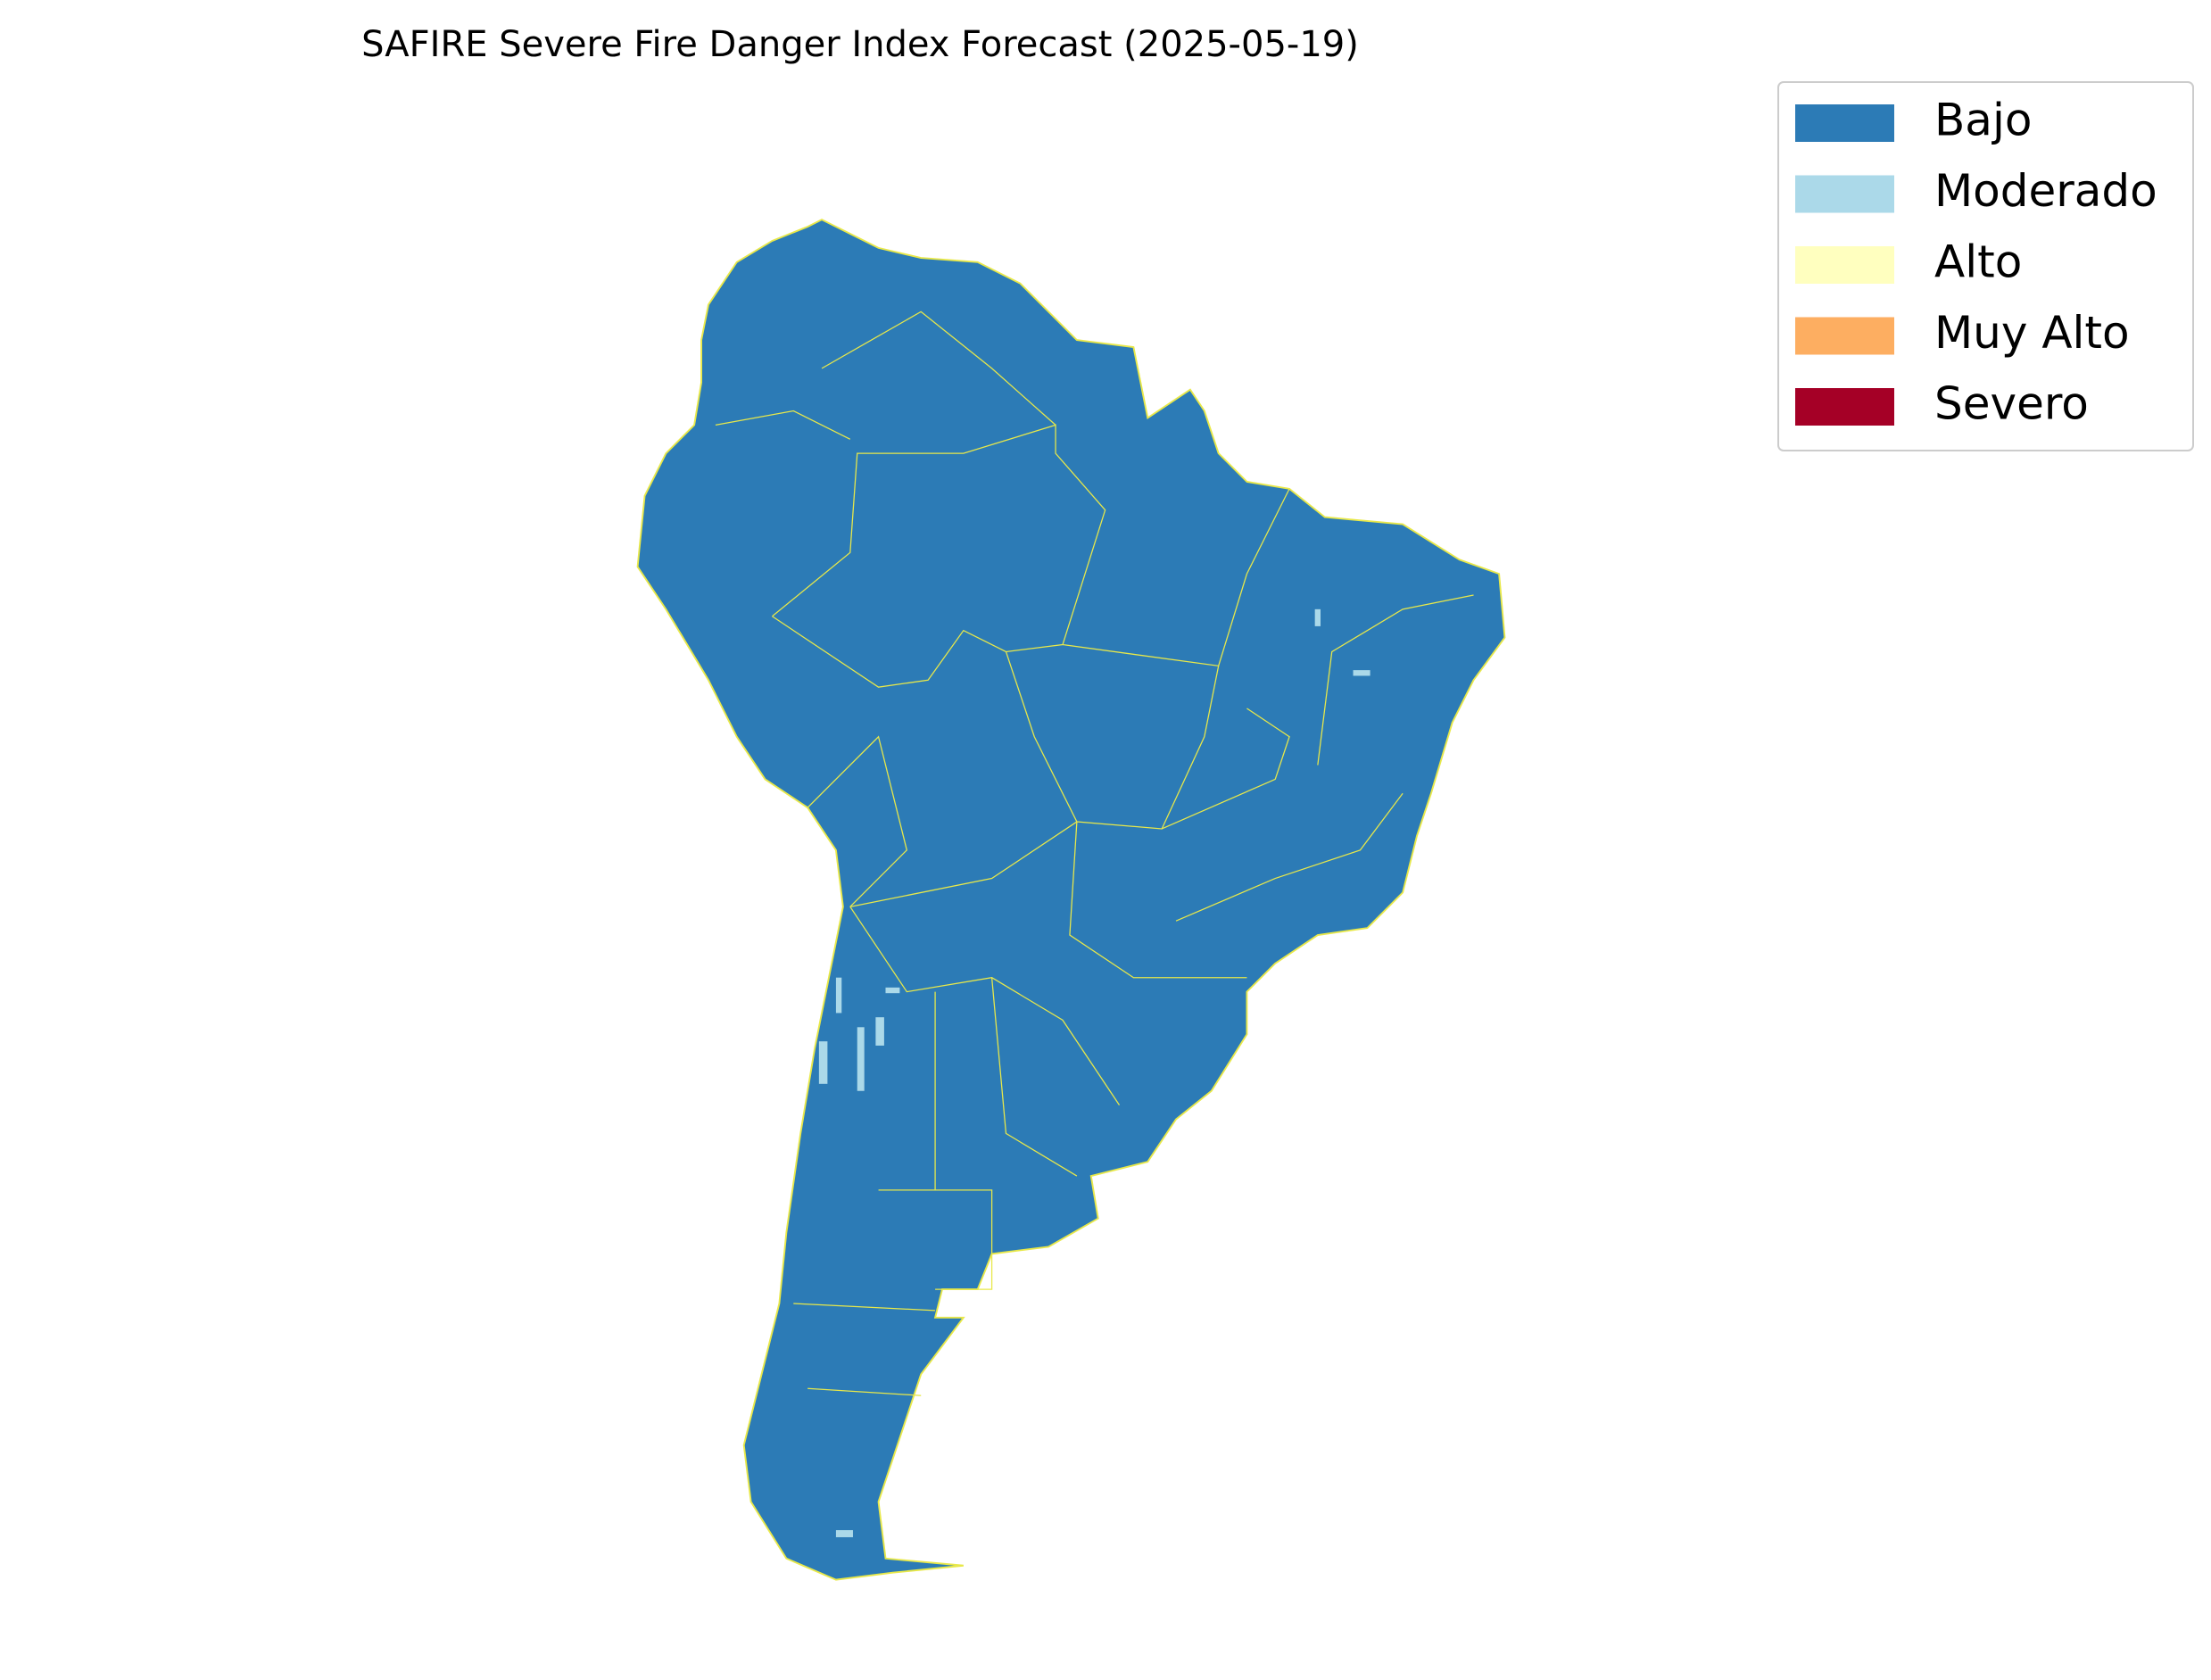 This screenshot has height=1680, width=2211. I want to click on legend-label: Moderado, so click(2046, 191).